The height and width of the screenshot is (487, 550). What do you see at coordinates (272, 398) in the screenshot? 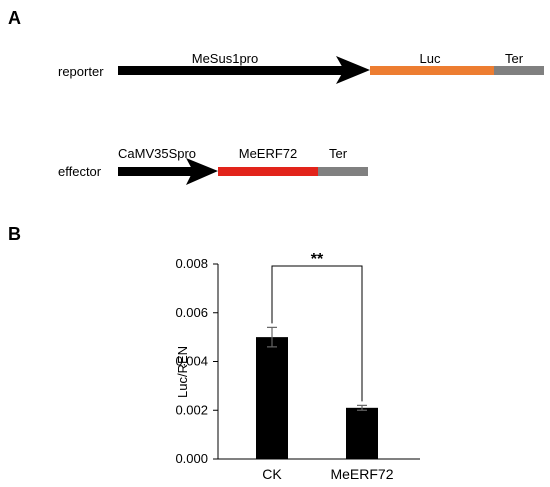
I see `bar-ck` at bounding box center [272, 398].